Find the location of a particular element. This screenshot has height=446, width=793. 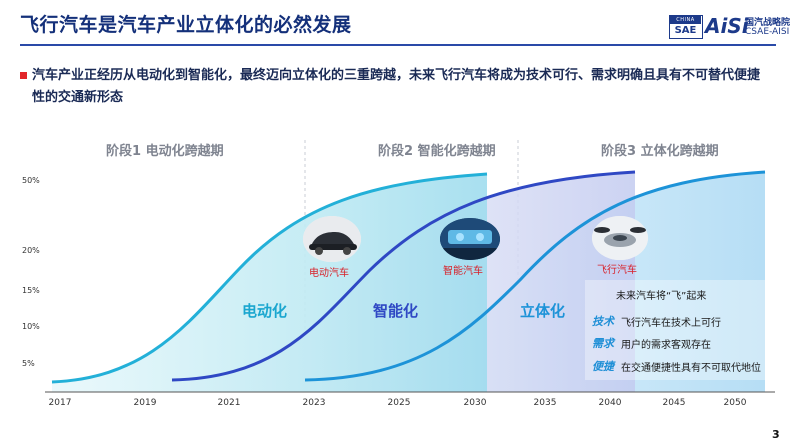

x-tick: 2025 is located at coordinates (399, 403).